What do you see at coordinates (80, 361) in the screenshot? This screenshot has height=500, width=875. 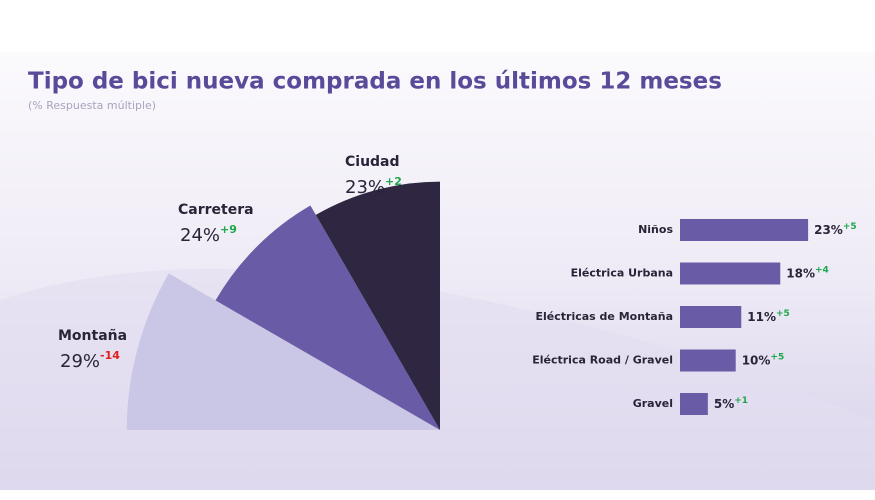 I see `value-label: 29%` at bounding box center [80, 361].